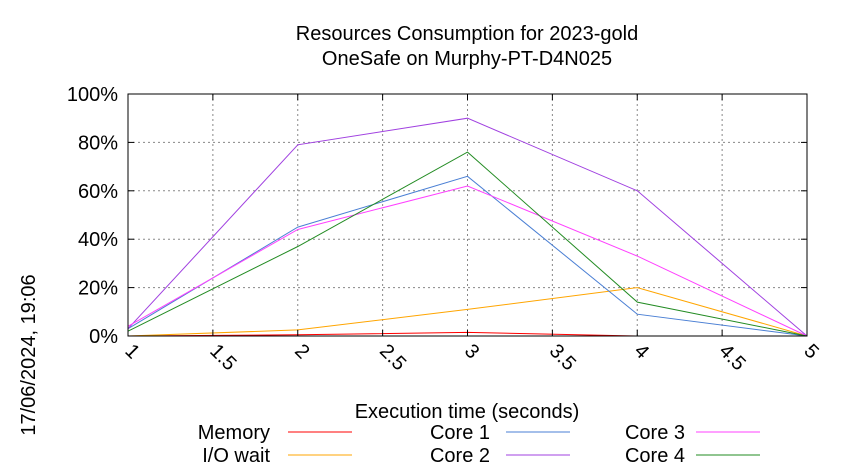  I want to click on legend-label-memory: Memory, so click(234, 433).